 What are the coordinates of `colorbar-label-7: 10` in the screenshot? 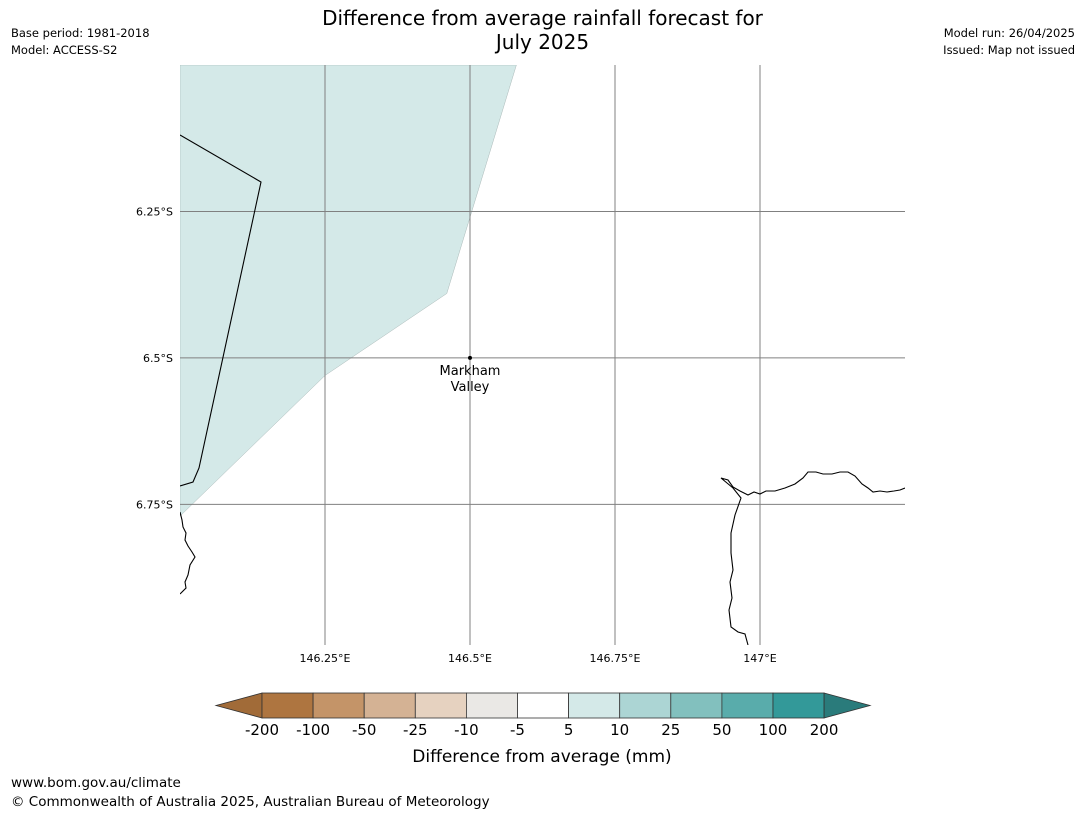 It's located at (619, 730).